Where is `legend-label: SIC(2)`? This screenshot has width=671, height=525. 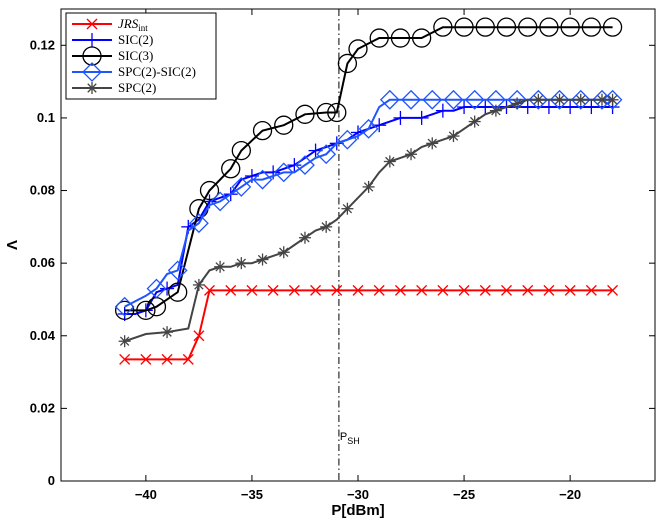 legend-label: SIC(2) is located at coordinates (135, 39).